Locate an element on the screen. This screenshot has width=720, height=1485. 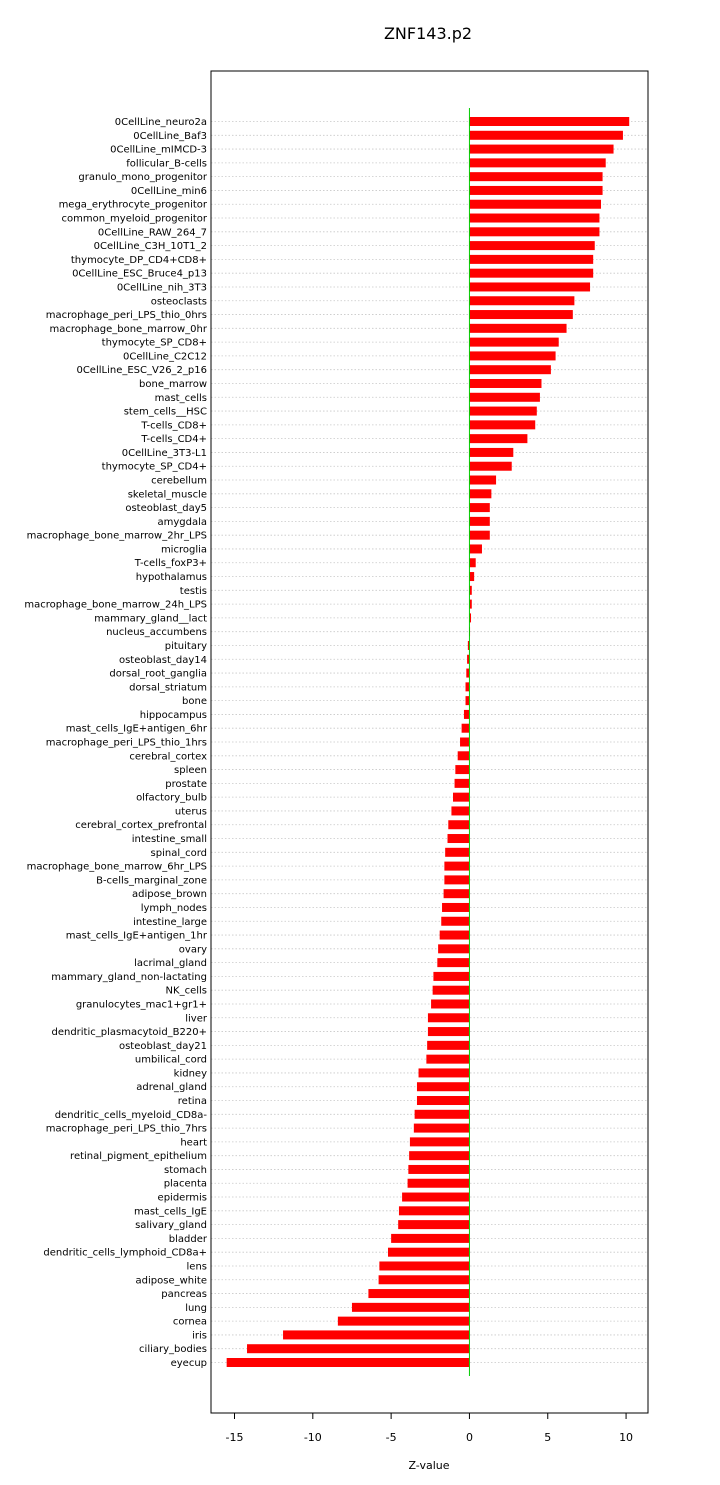
category-label: granulo_mono_progenitor is located at coordinates (142, 177).